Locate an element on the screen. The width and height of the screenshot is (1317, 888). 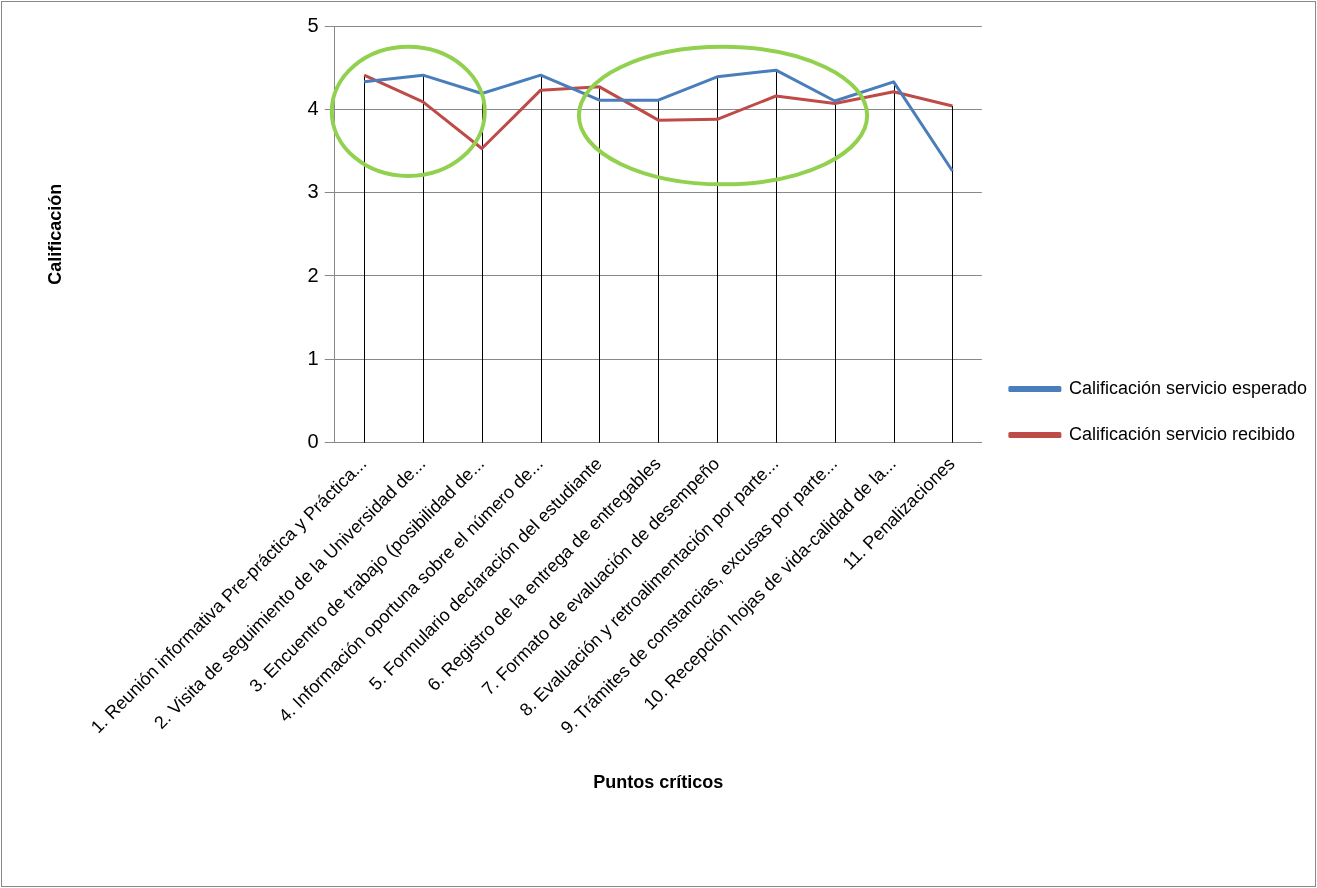
y-tick-label: 5 is located at coordinates (313, 24).